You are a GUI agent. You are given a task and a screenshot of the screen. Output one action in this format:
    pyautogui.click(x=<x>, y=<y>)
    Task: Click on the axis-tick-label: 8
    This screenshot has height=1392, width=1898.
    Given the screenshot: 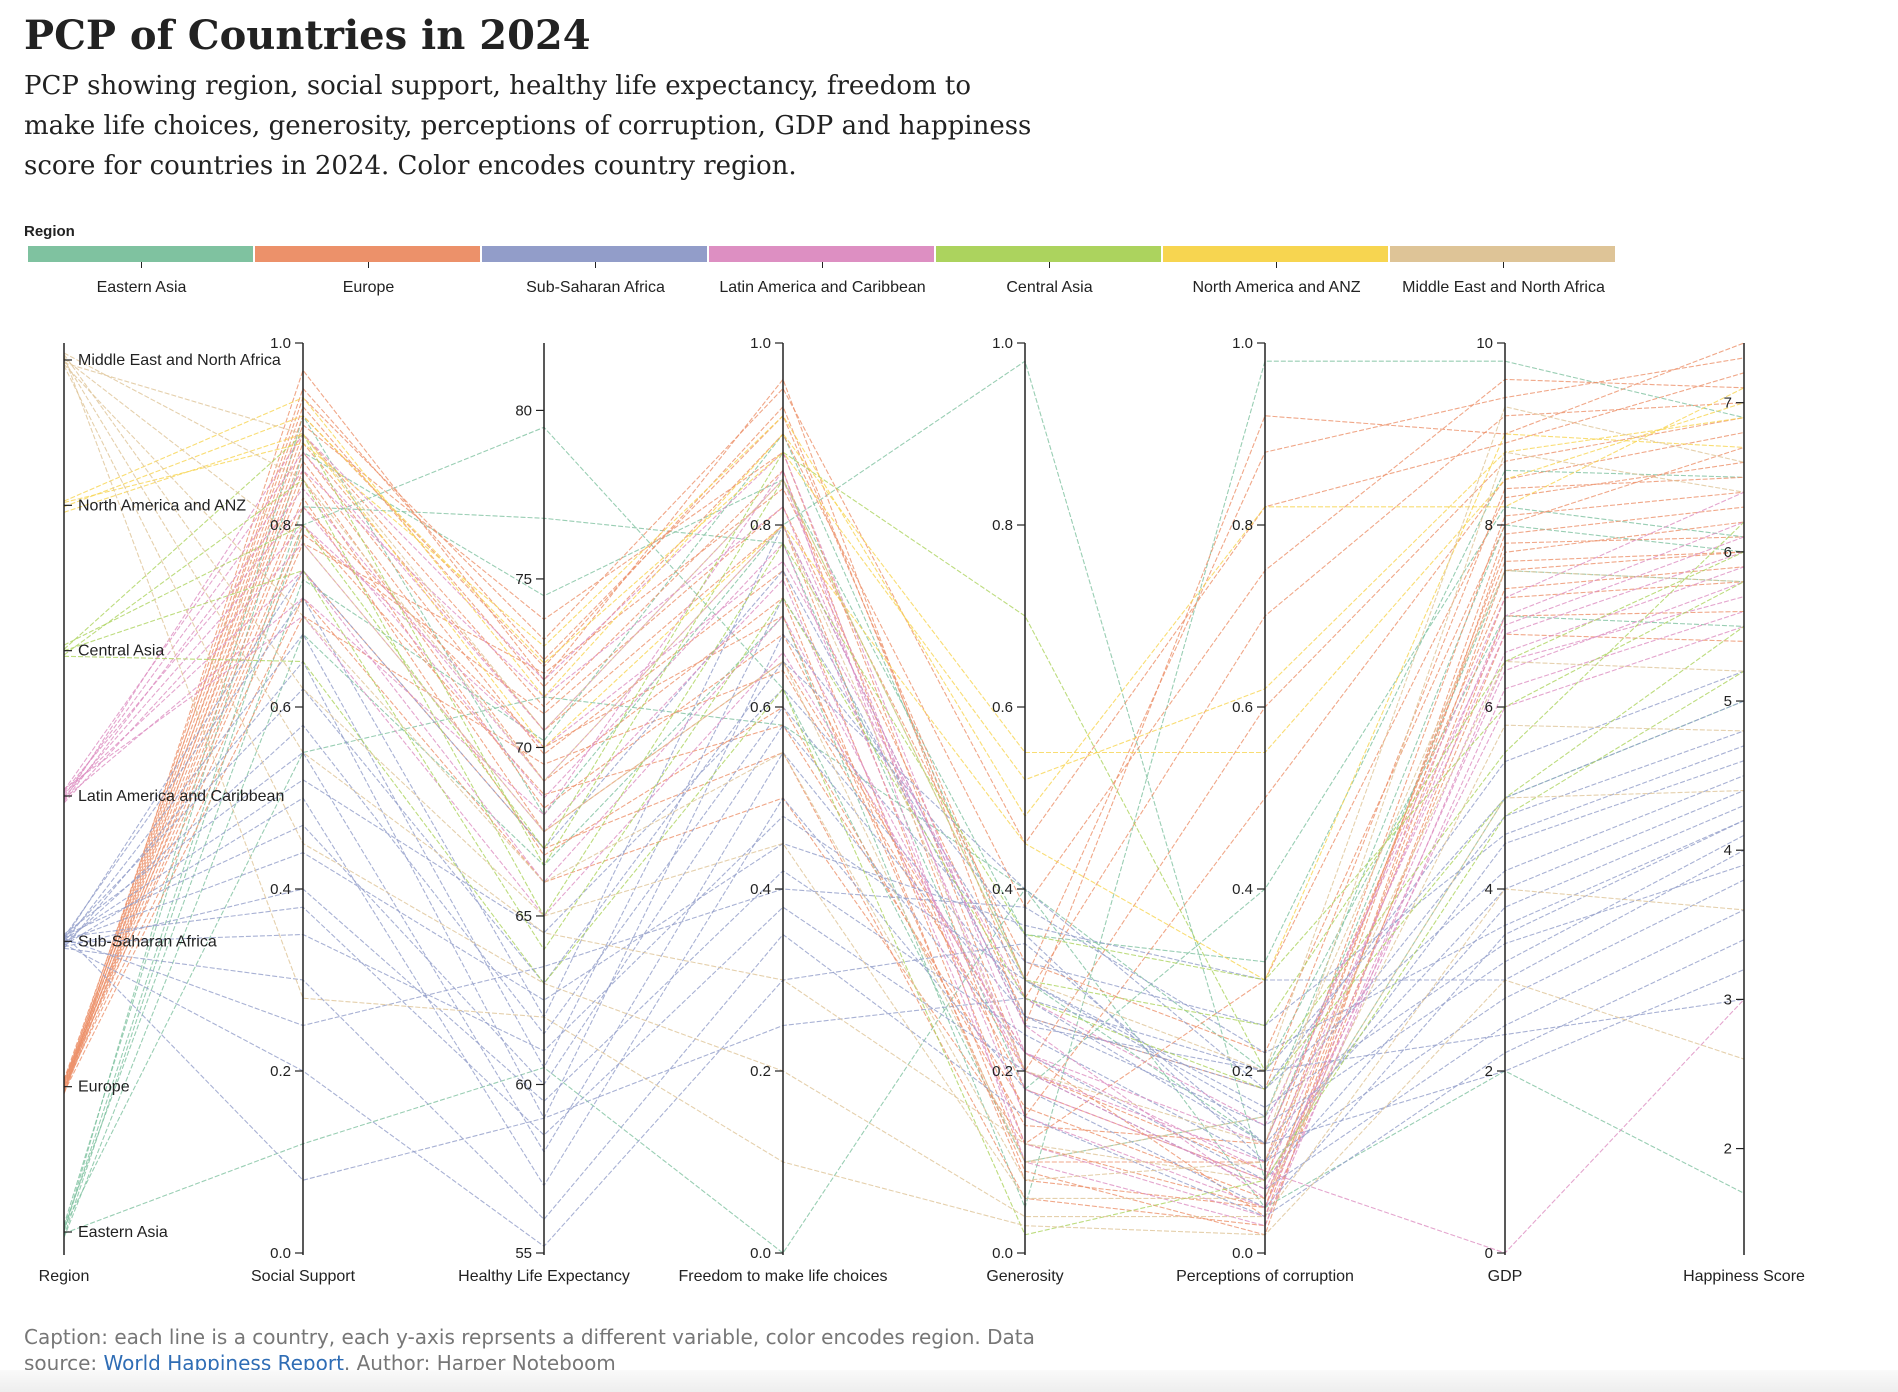 What is the action you would take?
    pyautogui.click(x=1489, y=525)
    